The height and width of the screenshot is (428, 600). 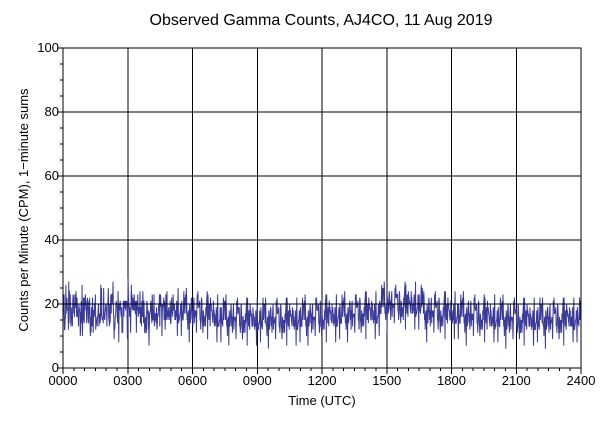 What do you see at coordinates (192, 380) in the screenshot?
I see `x-tick-label: 0600` at bounding box center [192, 380].